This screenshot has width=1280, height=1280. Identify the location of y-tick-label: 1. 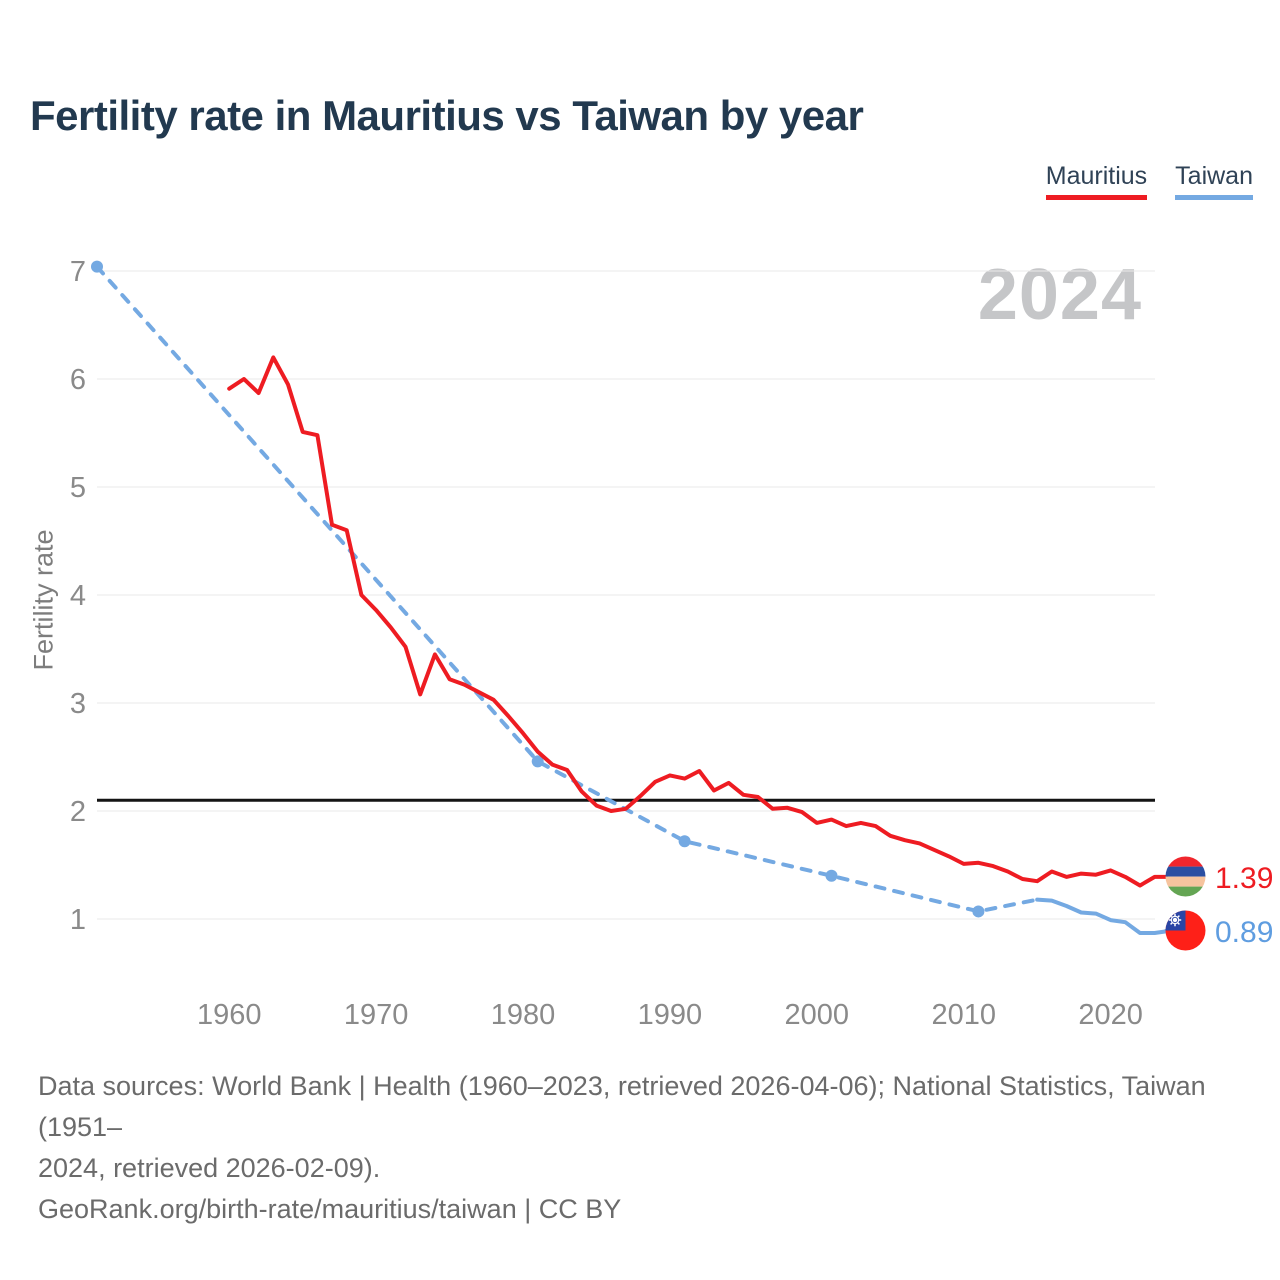
(78, 920).